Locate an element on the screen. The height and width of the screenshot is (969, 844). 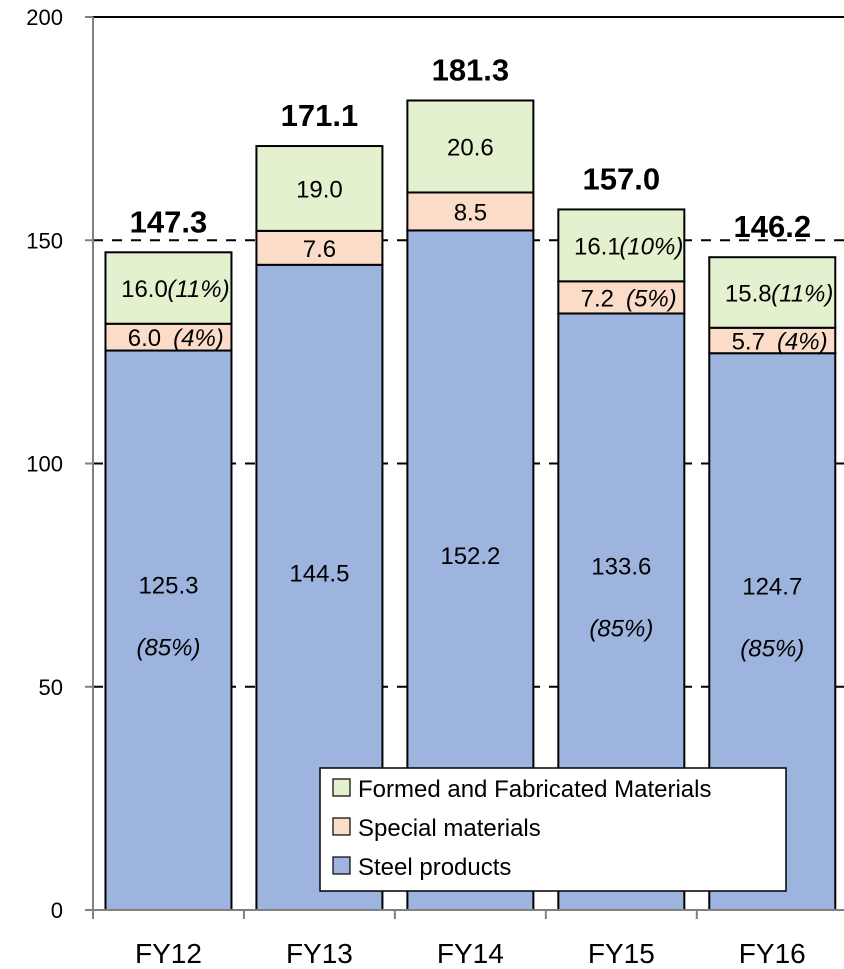
y-tick-label: 150 is located at coordinates (44, 240).